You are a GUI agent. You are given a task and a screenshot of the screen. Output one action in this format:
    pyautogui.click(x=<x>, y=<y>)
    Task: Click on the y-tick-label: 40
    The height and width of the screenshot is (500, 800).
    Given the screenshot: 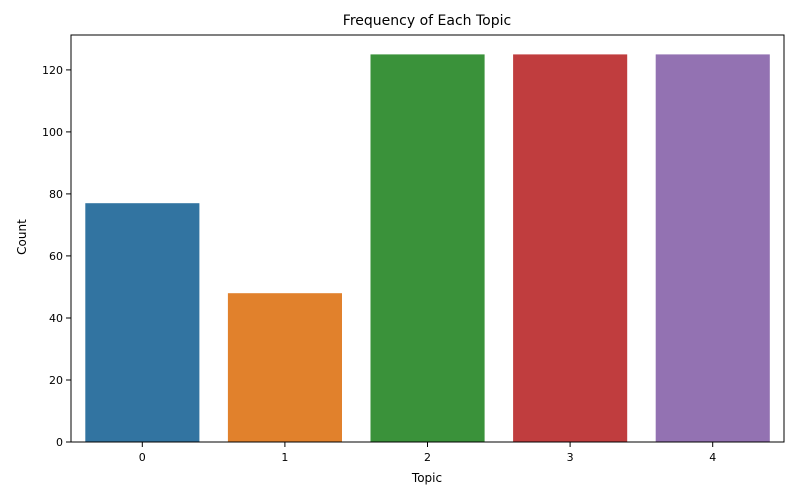 What is the action you would take?
    pyautogui.click(x=56, y=318)
    